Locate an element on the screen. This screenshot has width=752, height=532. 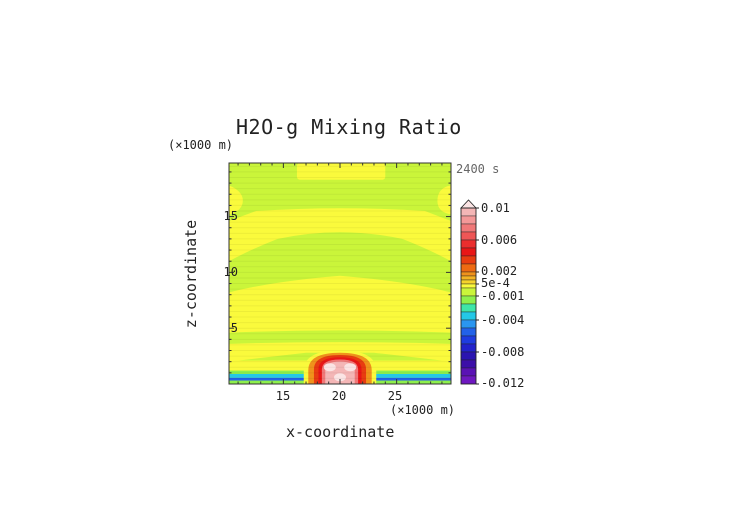
contour-region-right-lobe is located at coordinates (444, 200).